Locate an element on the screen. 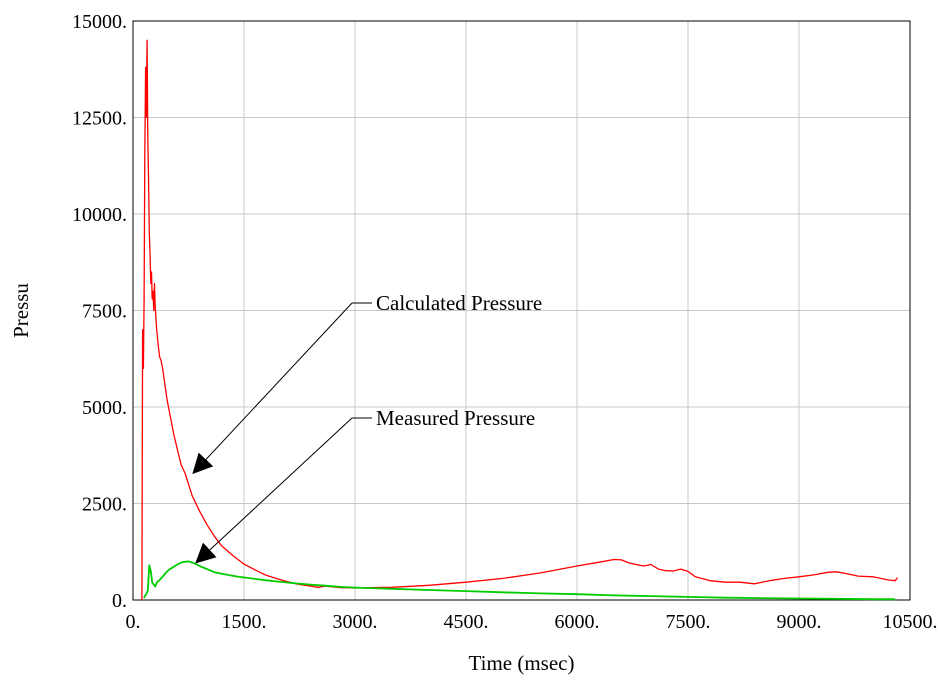  x-tick-label: 0. is located at coordinates (133, 622).